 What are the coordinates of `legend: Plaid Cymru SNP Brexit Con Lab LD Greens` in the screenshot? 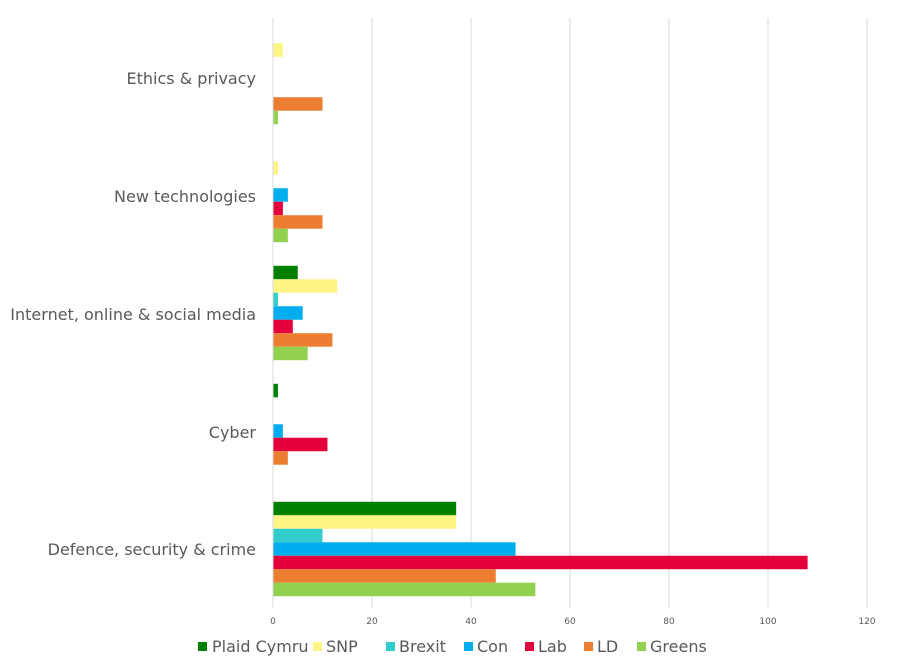 It's located at (452, 646).